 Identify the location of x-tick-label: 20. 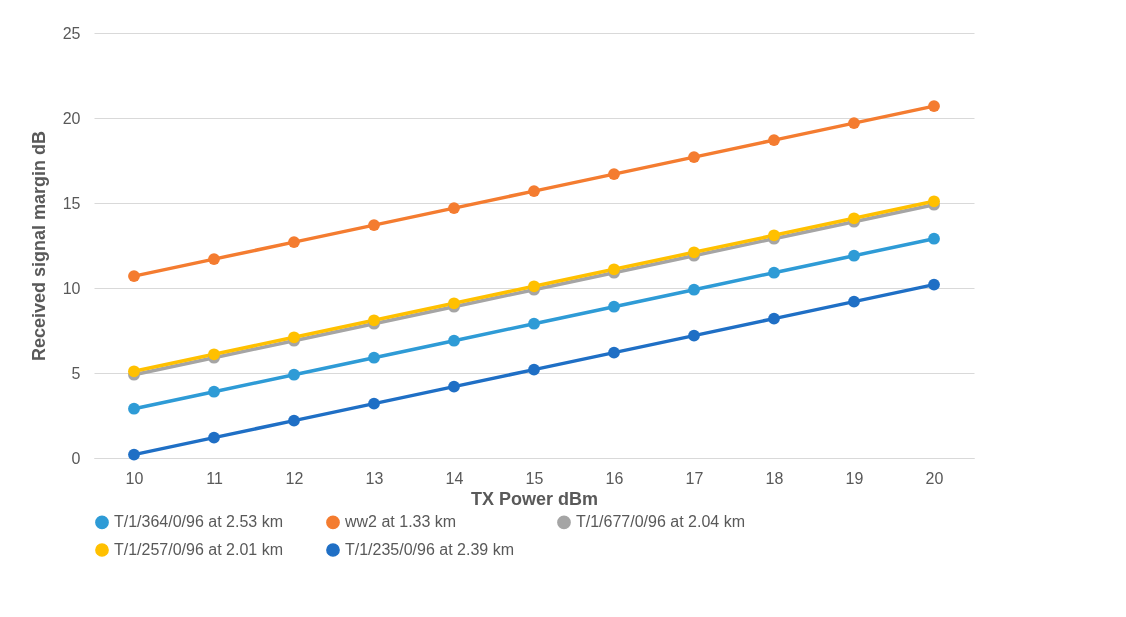
(934, 478).